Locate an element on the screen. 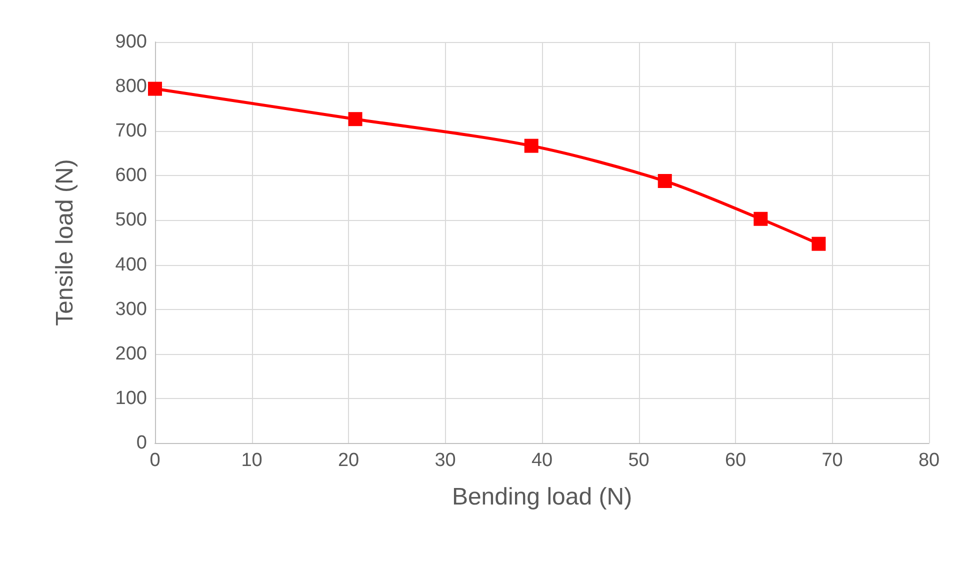  y-tick-label: 300 is located at coordinates (131, 309).